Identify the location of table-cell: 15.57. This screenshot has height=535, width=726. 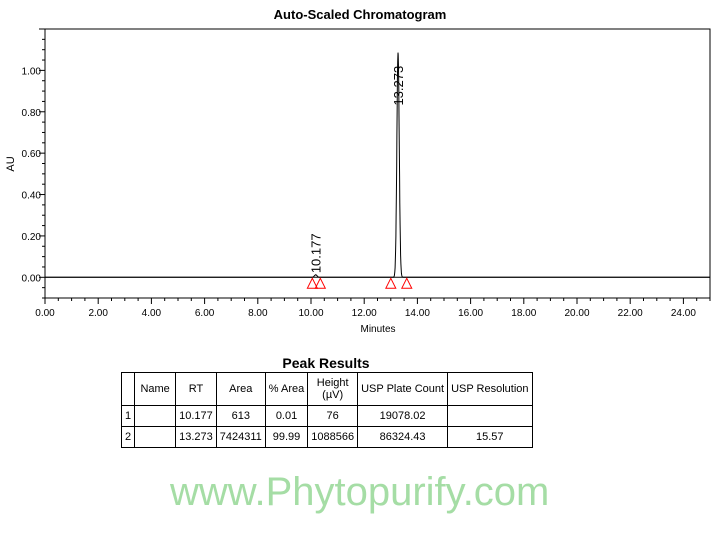
(490, 437).